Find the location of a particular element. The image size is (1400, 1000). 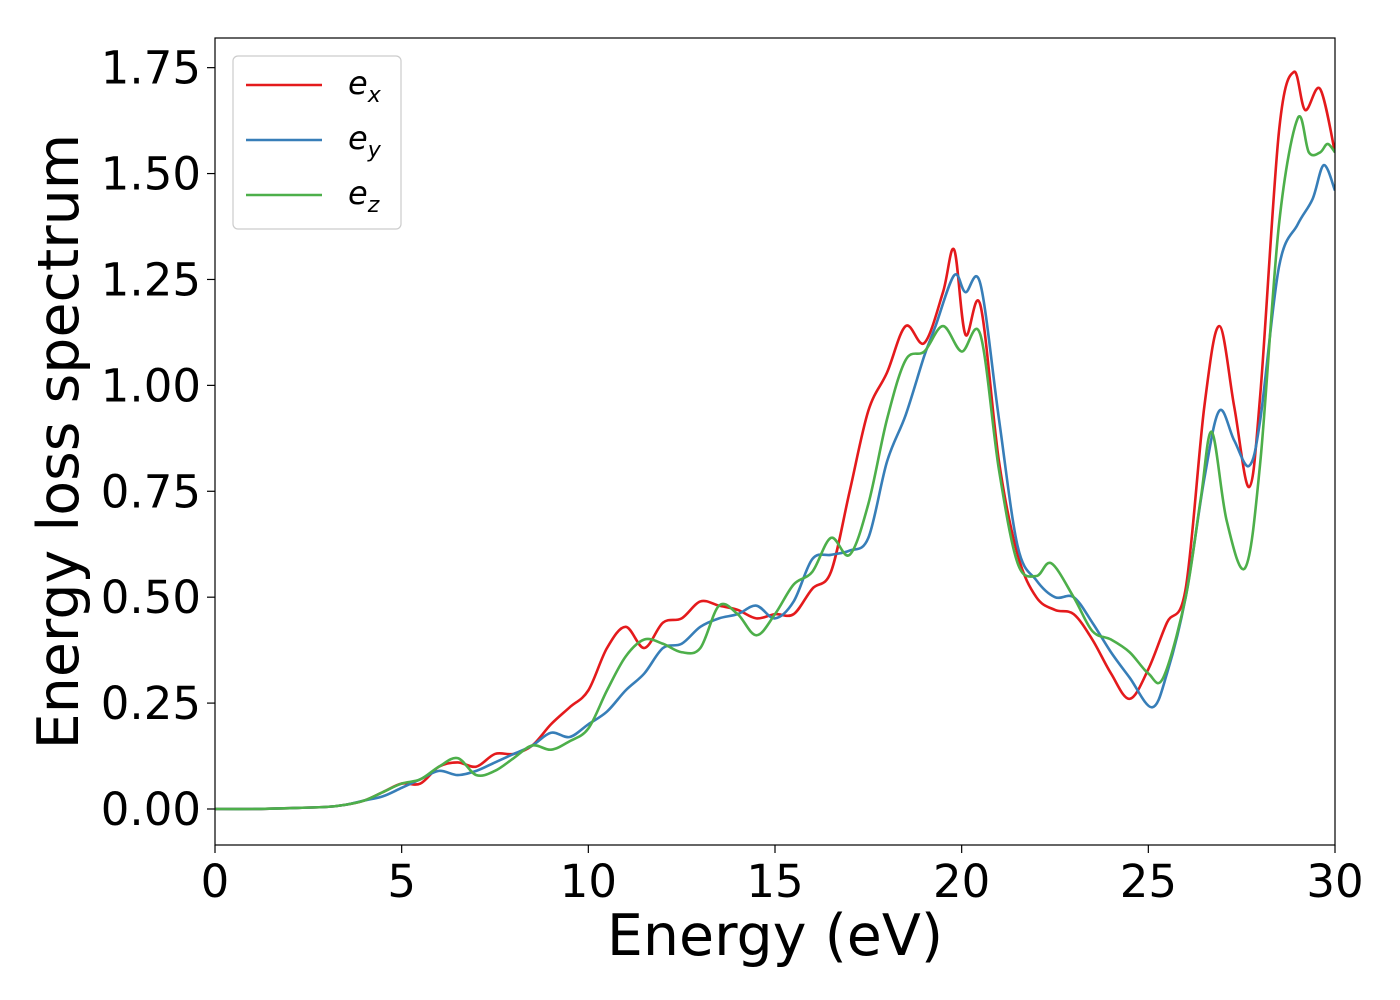

y-tick-label: 0.00 is located at coordinates (151, 809).